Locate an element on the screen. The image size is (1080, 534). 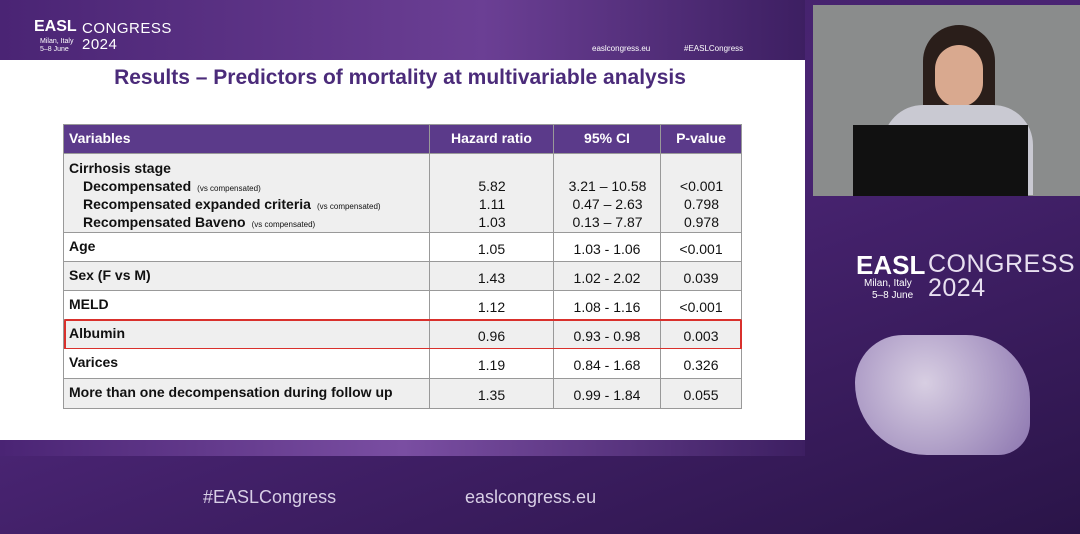
subrow-label: Decompensated (vs compensated) is located at coordinates (172, 186).